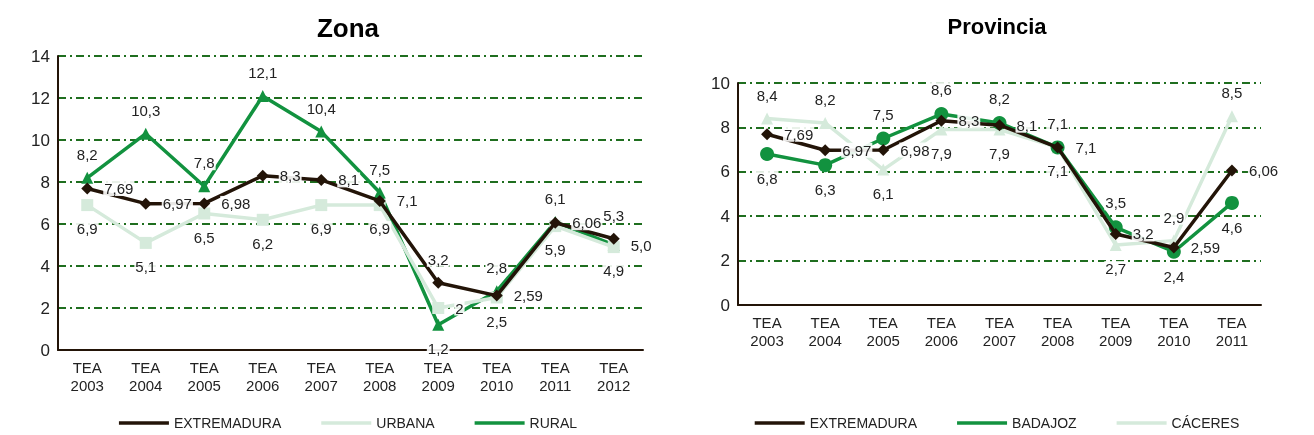 The image size is (1314, 435). Describe the element at coordinates (380, 376) in the screenshot. I see `x-tick-label: TEA 2008` at that location.